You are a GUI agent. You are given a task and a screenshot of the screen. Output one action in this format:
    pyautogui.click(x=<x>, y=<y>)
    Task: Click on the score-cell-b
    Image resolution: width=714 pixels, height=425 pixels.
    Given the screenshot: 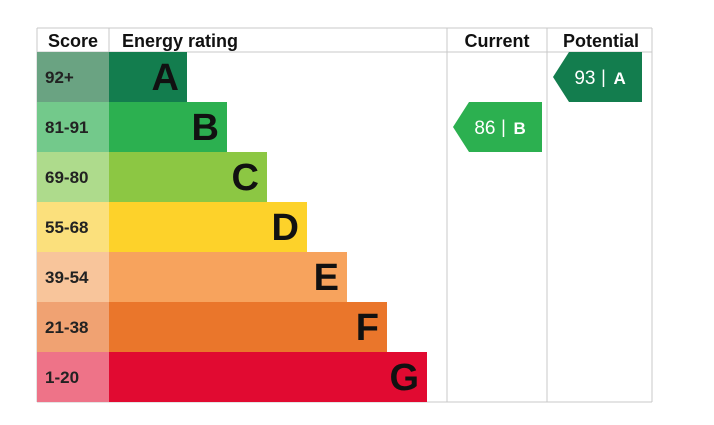 What is the action you would take?
    pyautogui.click(x=73, y=127)
    